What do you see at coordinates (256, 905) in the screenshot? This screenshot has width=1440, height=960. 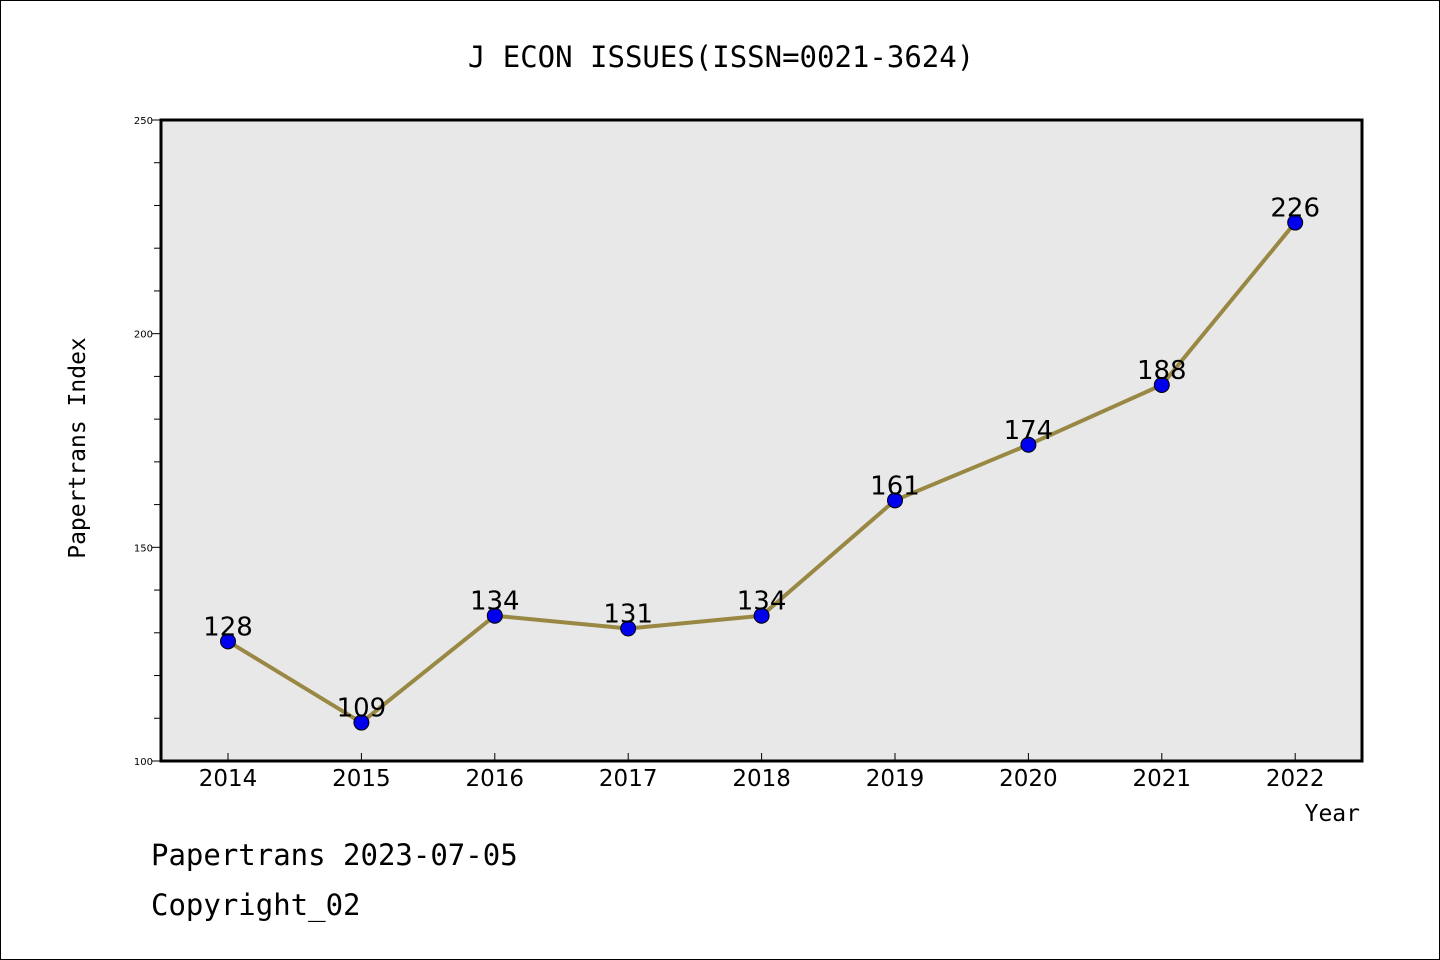 I see `footer-copyright: Copyright_02` at bounding box center [256, 905].